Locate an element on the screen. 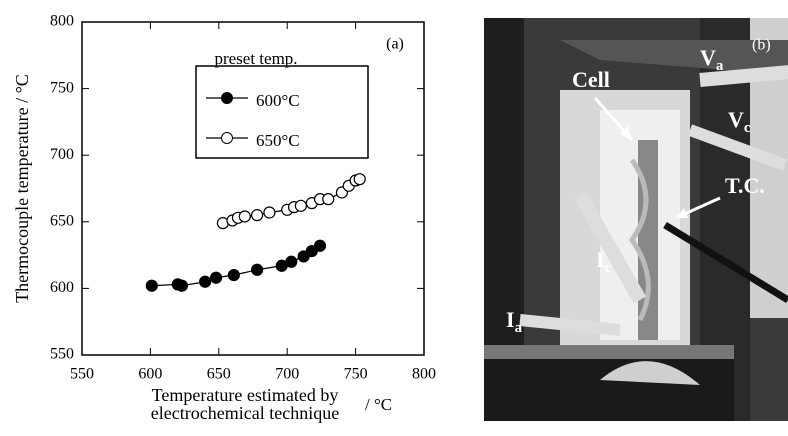 The height and width of the screenshot is (436, 788). photo-label: Ia is located at coordinates (514, 321).